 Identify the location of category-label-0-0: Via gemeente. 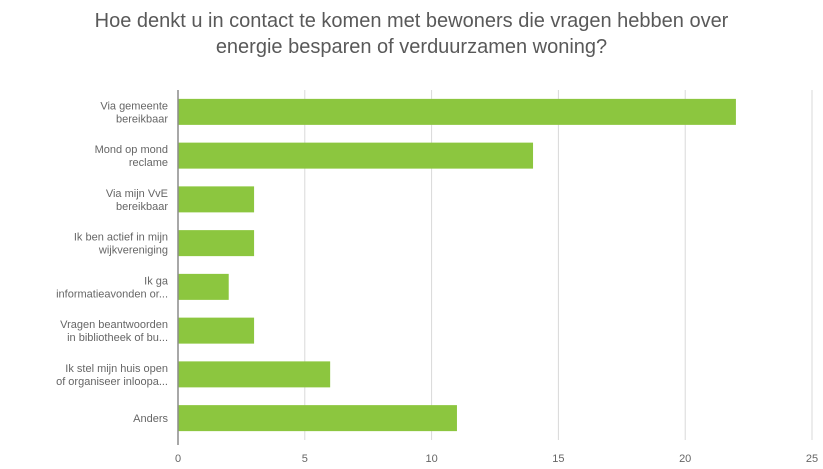
(134, 106).